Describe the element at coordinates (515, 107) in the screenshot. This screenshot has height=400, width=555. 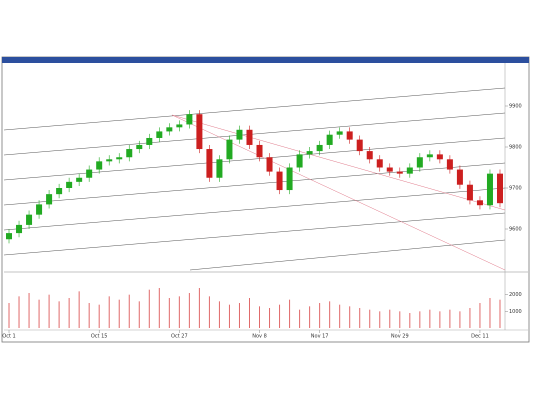
I see `y-tick-label: 9900` at that location.